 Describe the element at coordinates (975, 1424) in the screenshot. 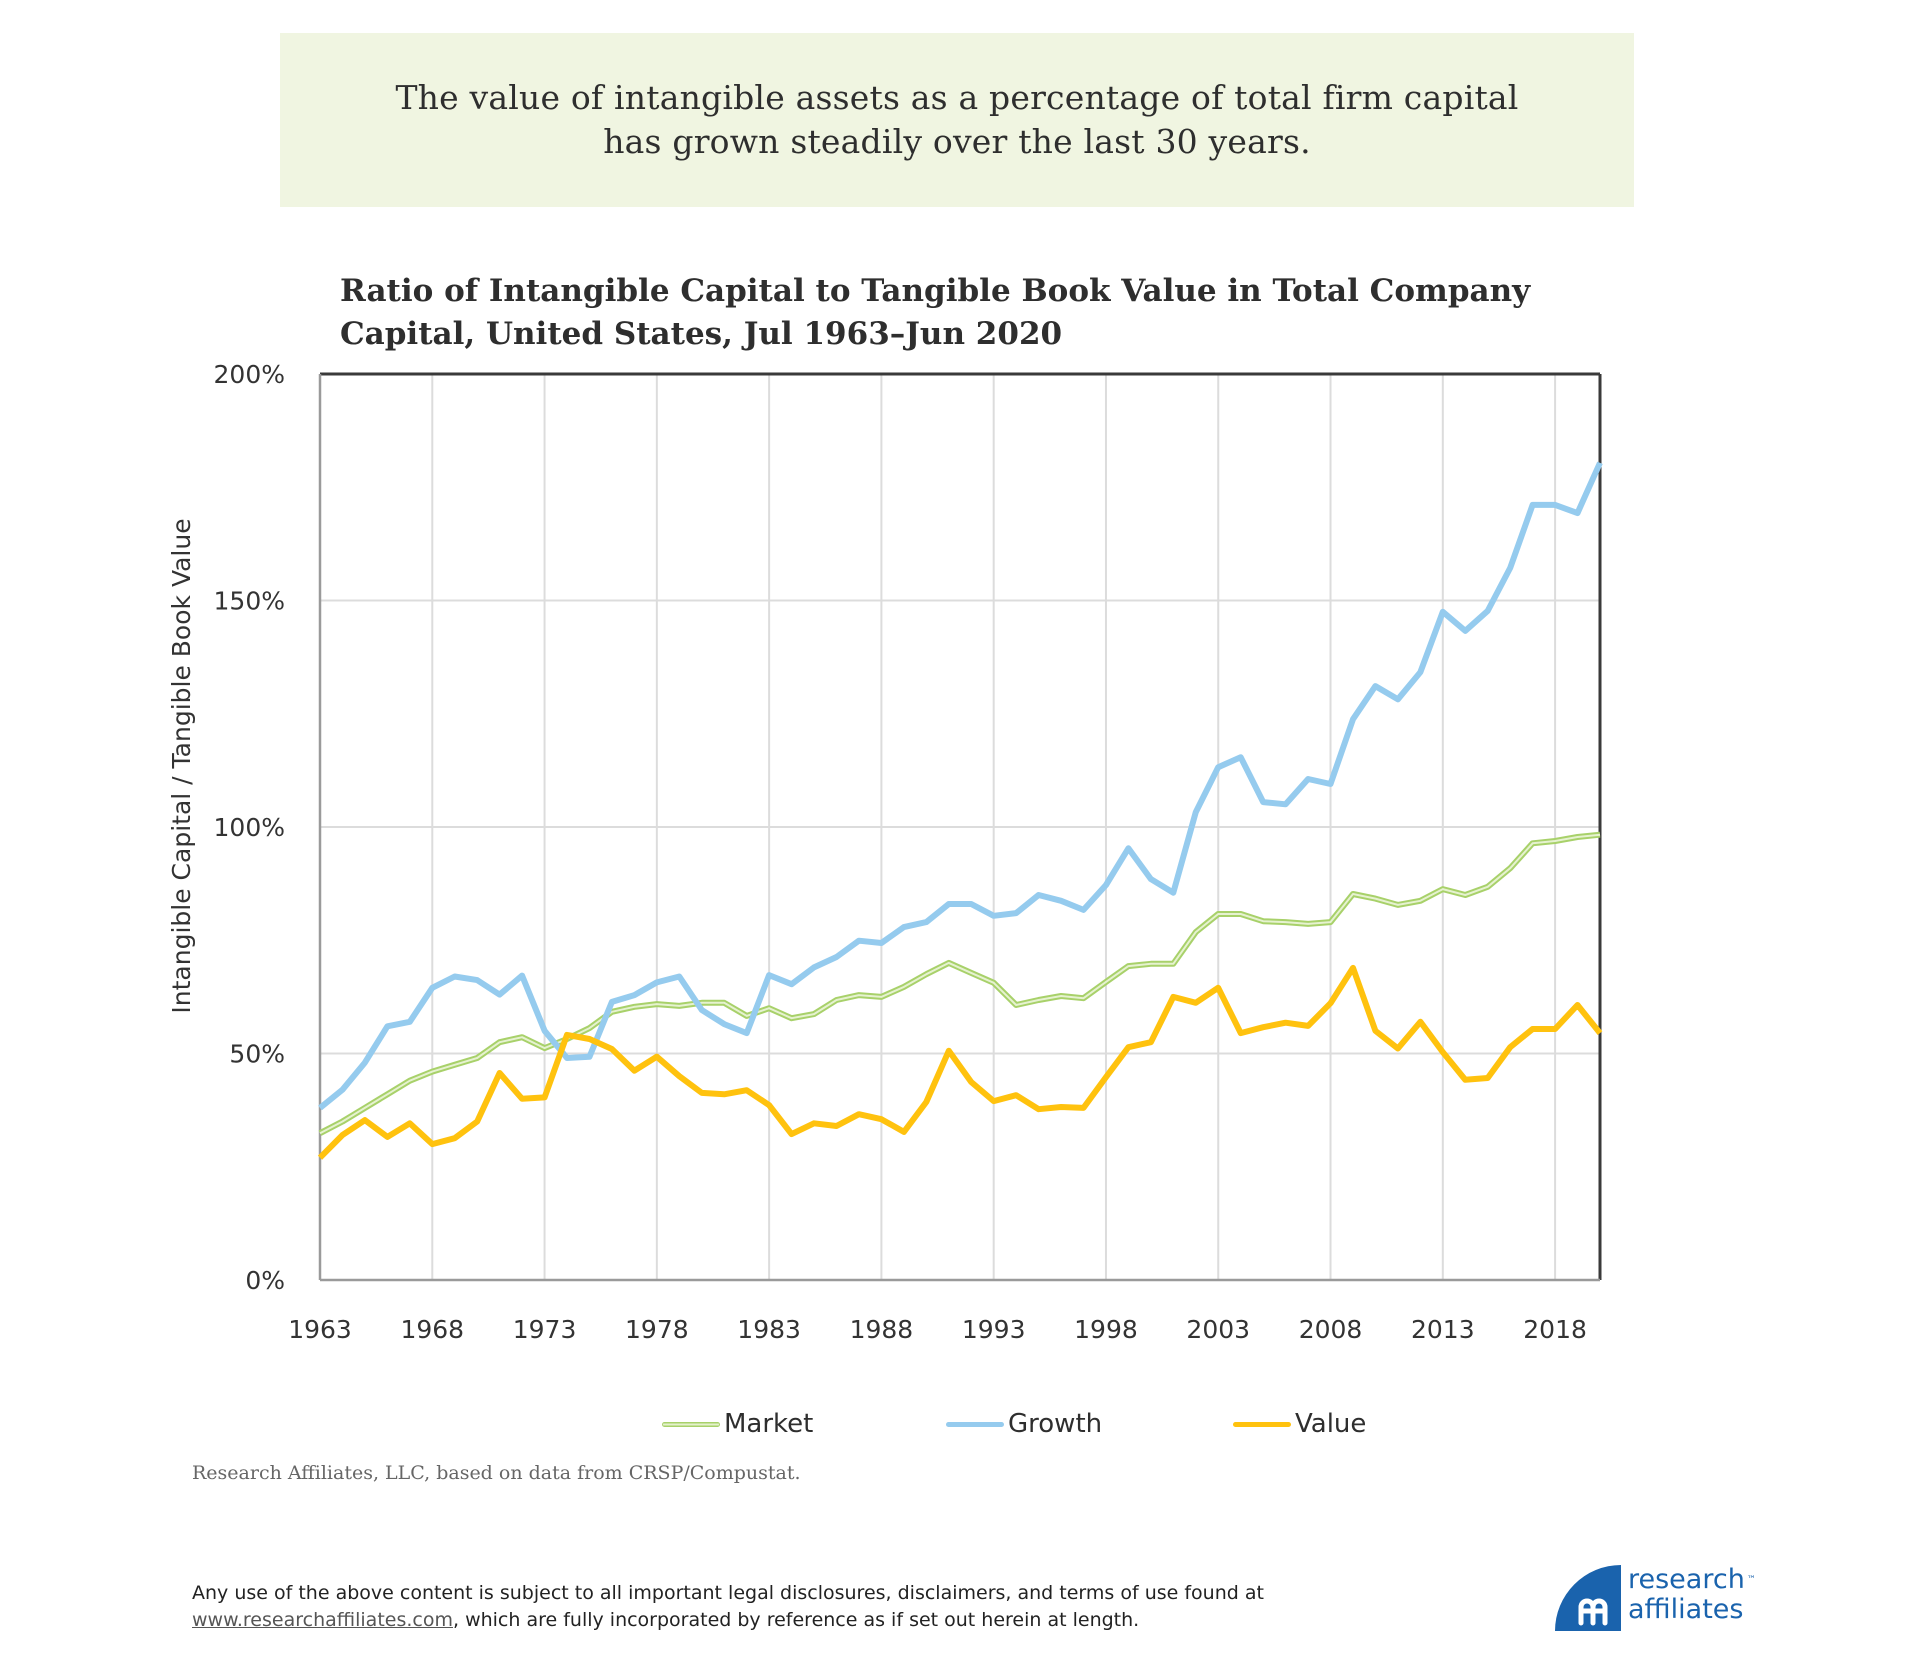

I see `legend-swatch-growth` at that location.